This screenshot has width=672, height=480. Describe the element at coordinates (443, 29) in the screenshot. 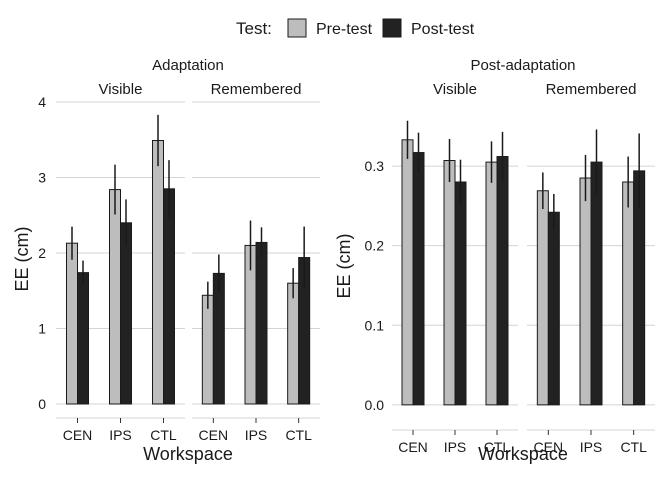

I see `legend-label-post-test: Post-test` at that location.